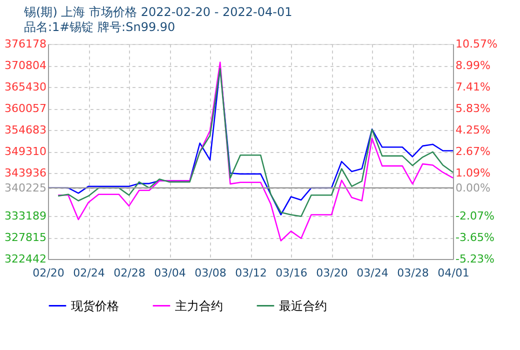  Describe the element at coordinates (25, 65) in the screenshot. I see `y-tick-label: 370804` at that location.